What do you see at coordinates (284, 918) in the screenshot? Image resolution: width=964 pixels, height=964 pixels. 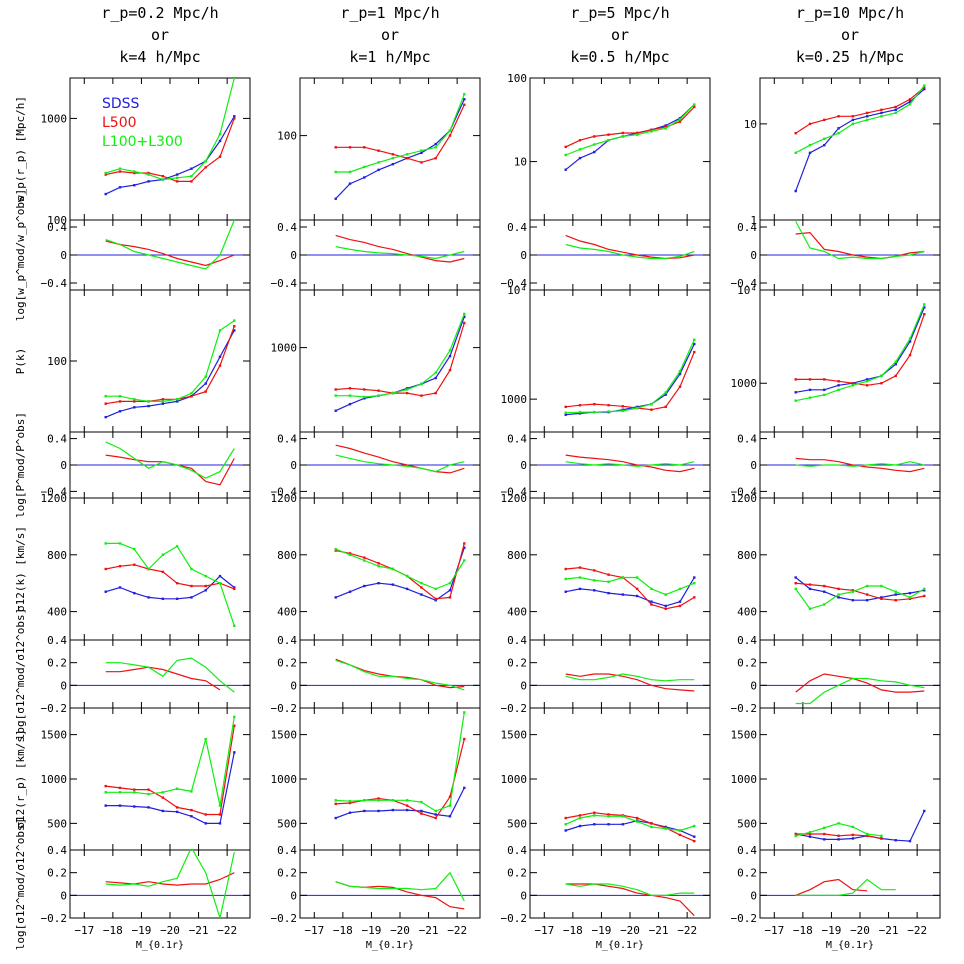 I see `y-tick-label: −0.2` at bounding box center [284, 918].